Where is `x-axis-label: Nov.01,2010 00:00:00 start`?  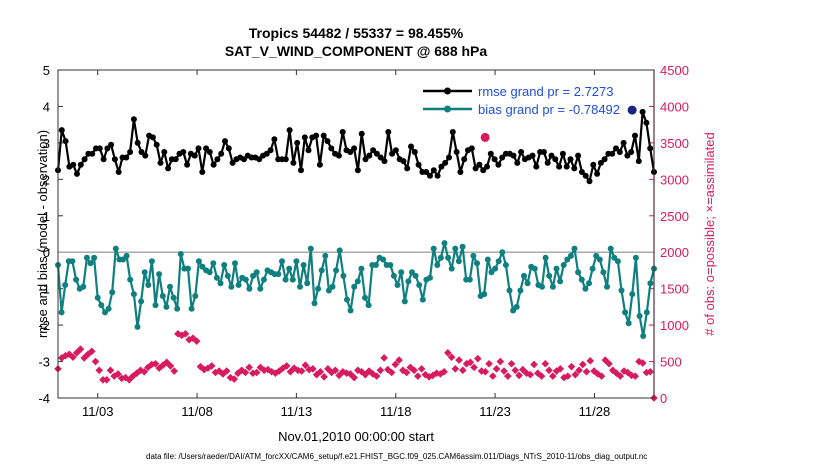 x-axis-label: Nov.01,2010 00:00:00 start is located at coordinates (356, 436).